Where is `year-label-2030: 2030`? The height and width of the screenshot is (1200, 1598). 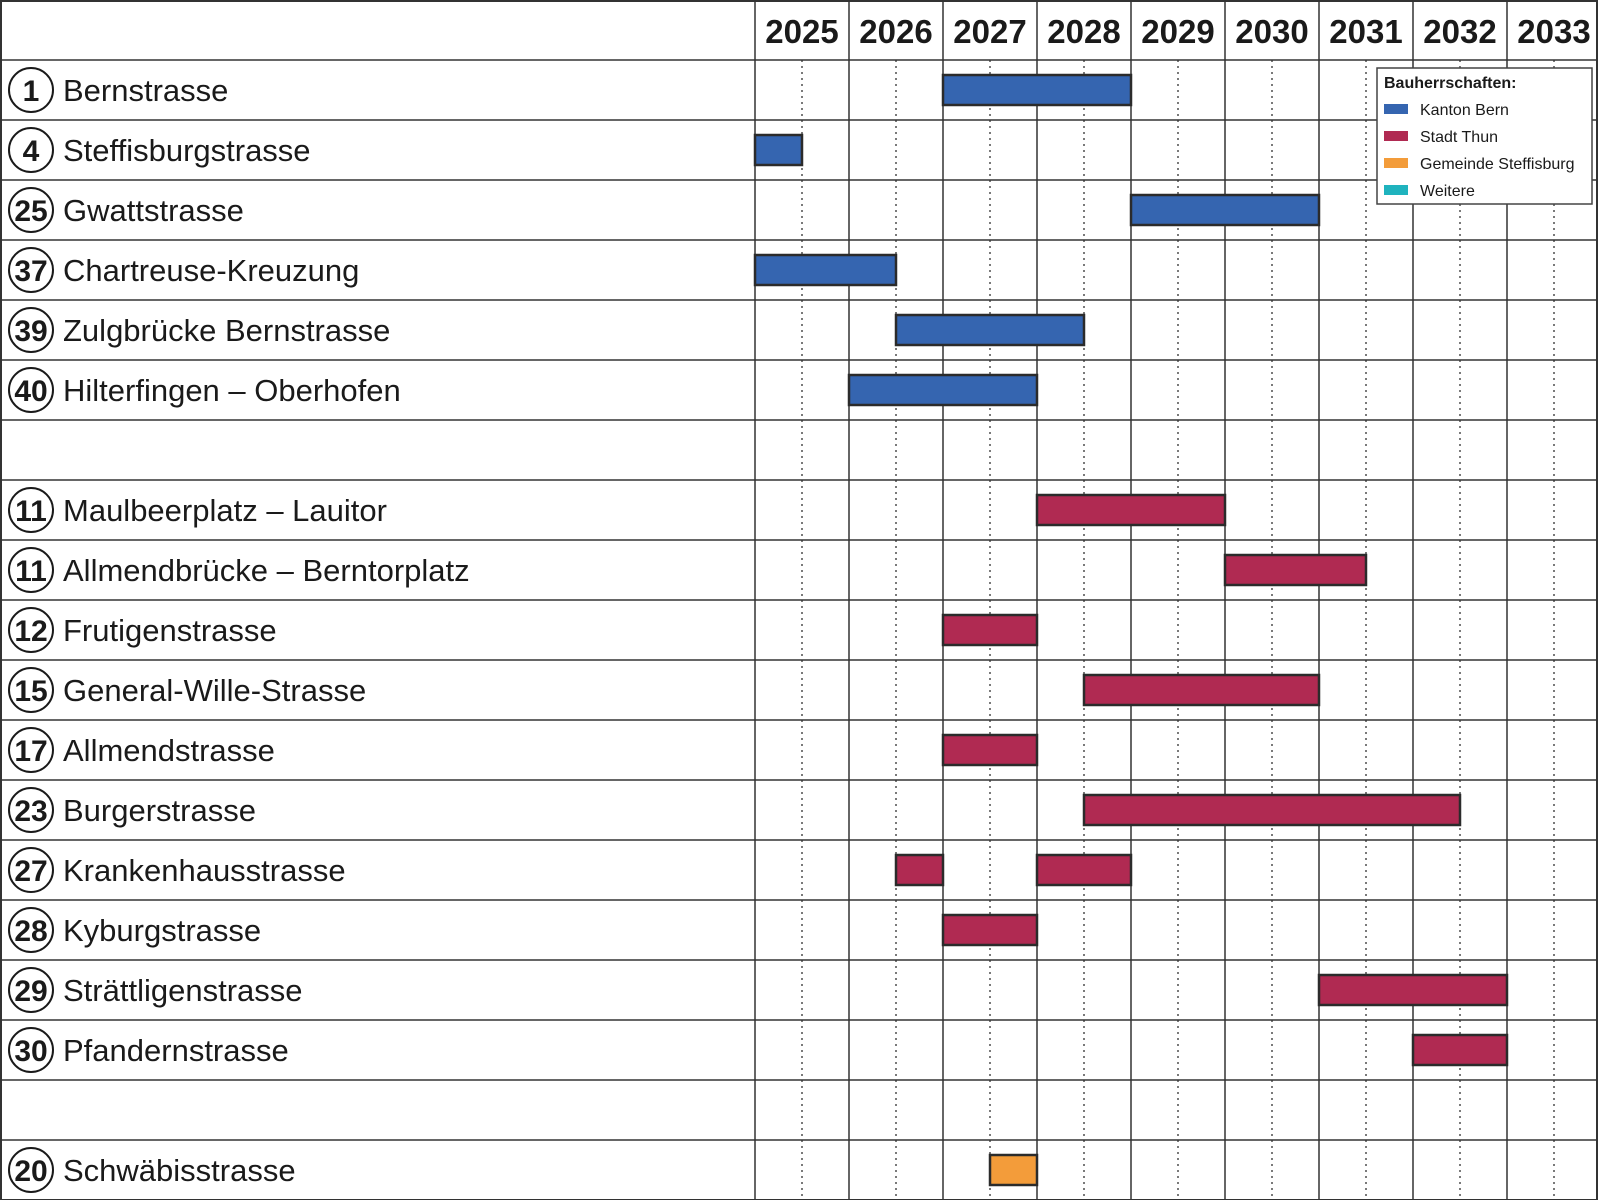
year-label-2030: 2030 is located at coordinates (1271, 31).